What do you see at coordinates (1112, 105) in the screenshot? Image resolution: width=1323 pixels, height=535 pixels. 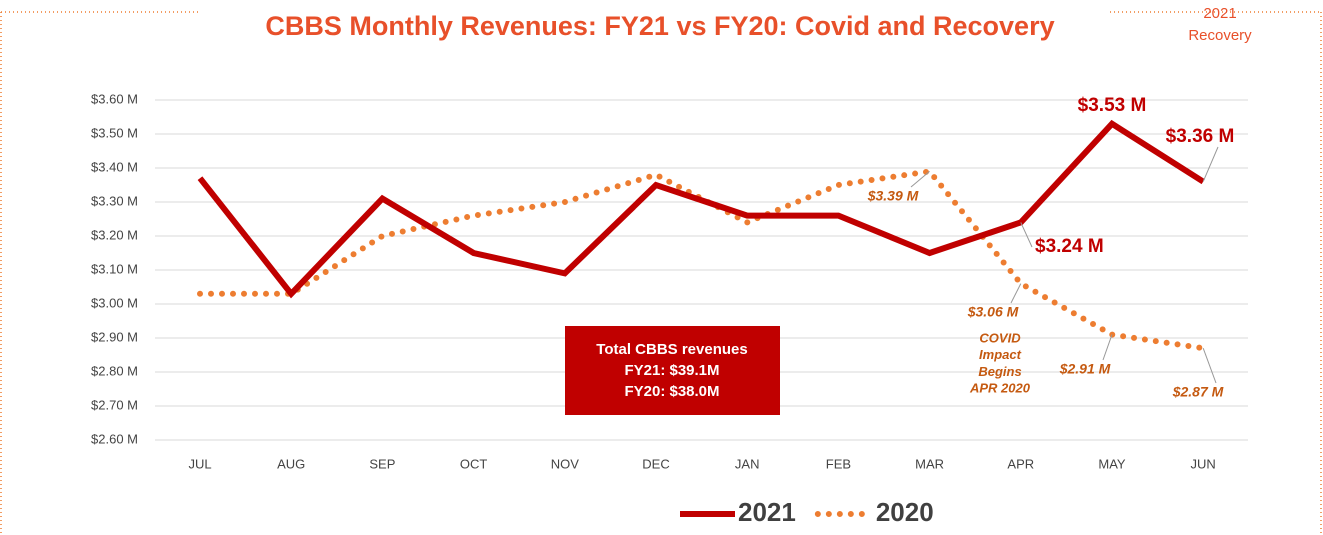 I see `data-label: $3.53 M` at bounding box center [1112, 105].